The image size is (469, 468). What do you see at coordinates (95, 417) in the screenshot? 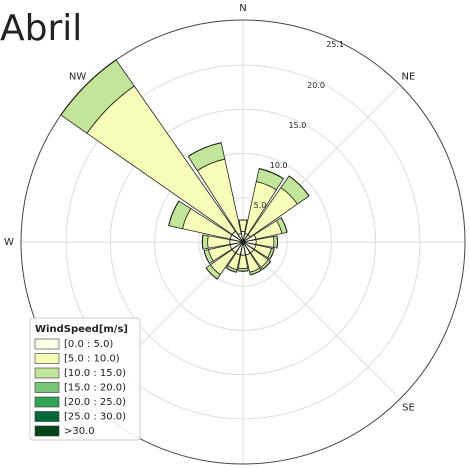
I see `legend-label: [25.0 : 30.0)` at bounding box center [95, 417].